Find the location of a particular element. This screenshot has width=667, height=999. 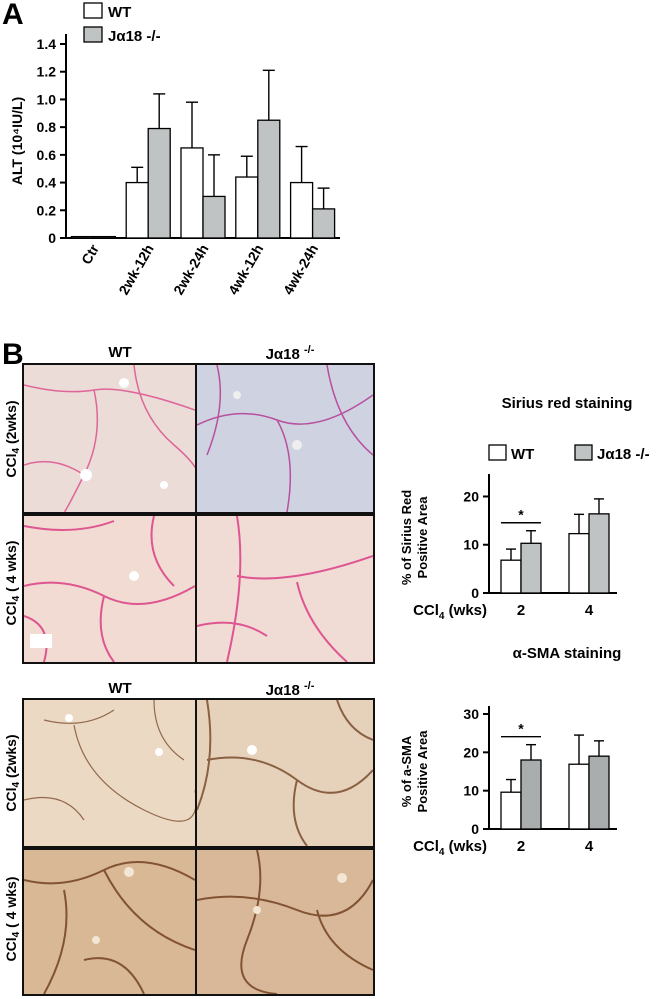

y-axis-label-group: % of Sirius Red Positive Area is located at coordinates (414, 537).